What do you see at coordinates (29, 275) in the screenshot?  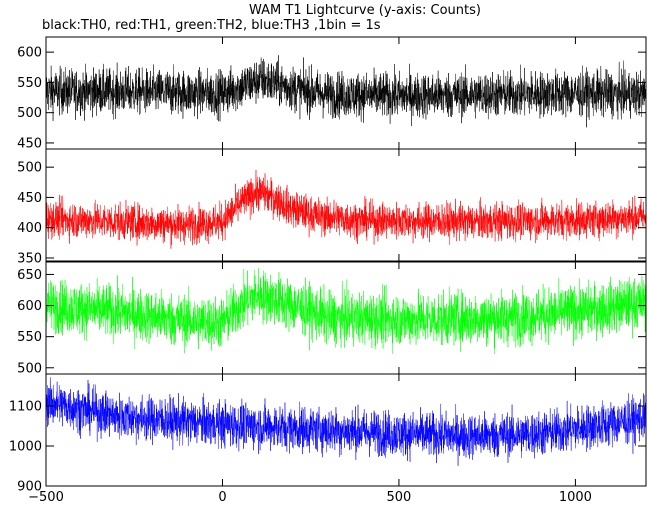 I see `y-tick-label: 650` at bounding box center [29, 275].